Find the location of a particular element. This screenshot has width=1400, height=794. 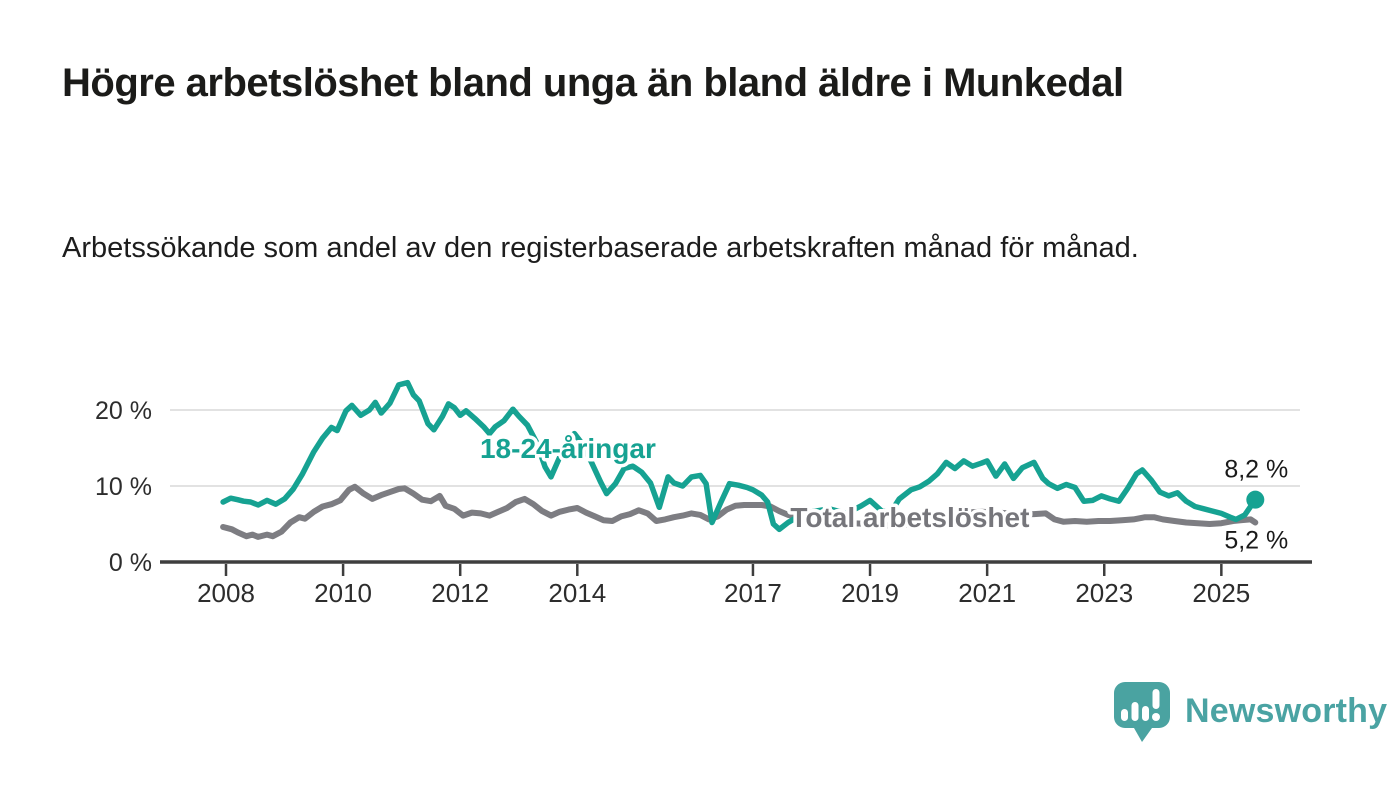

series-label-18-24-ringar: 18-24-åringar is located at coordinates (568, 448).